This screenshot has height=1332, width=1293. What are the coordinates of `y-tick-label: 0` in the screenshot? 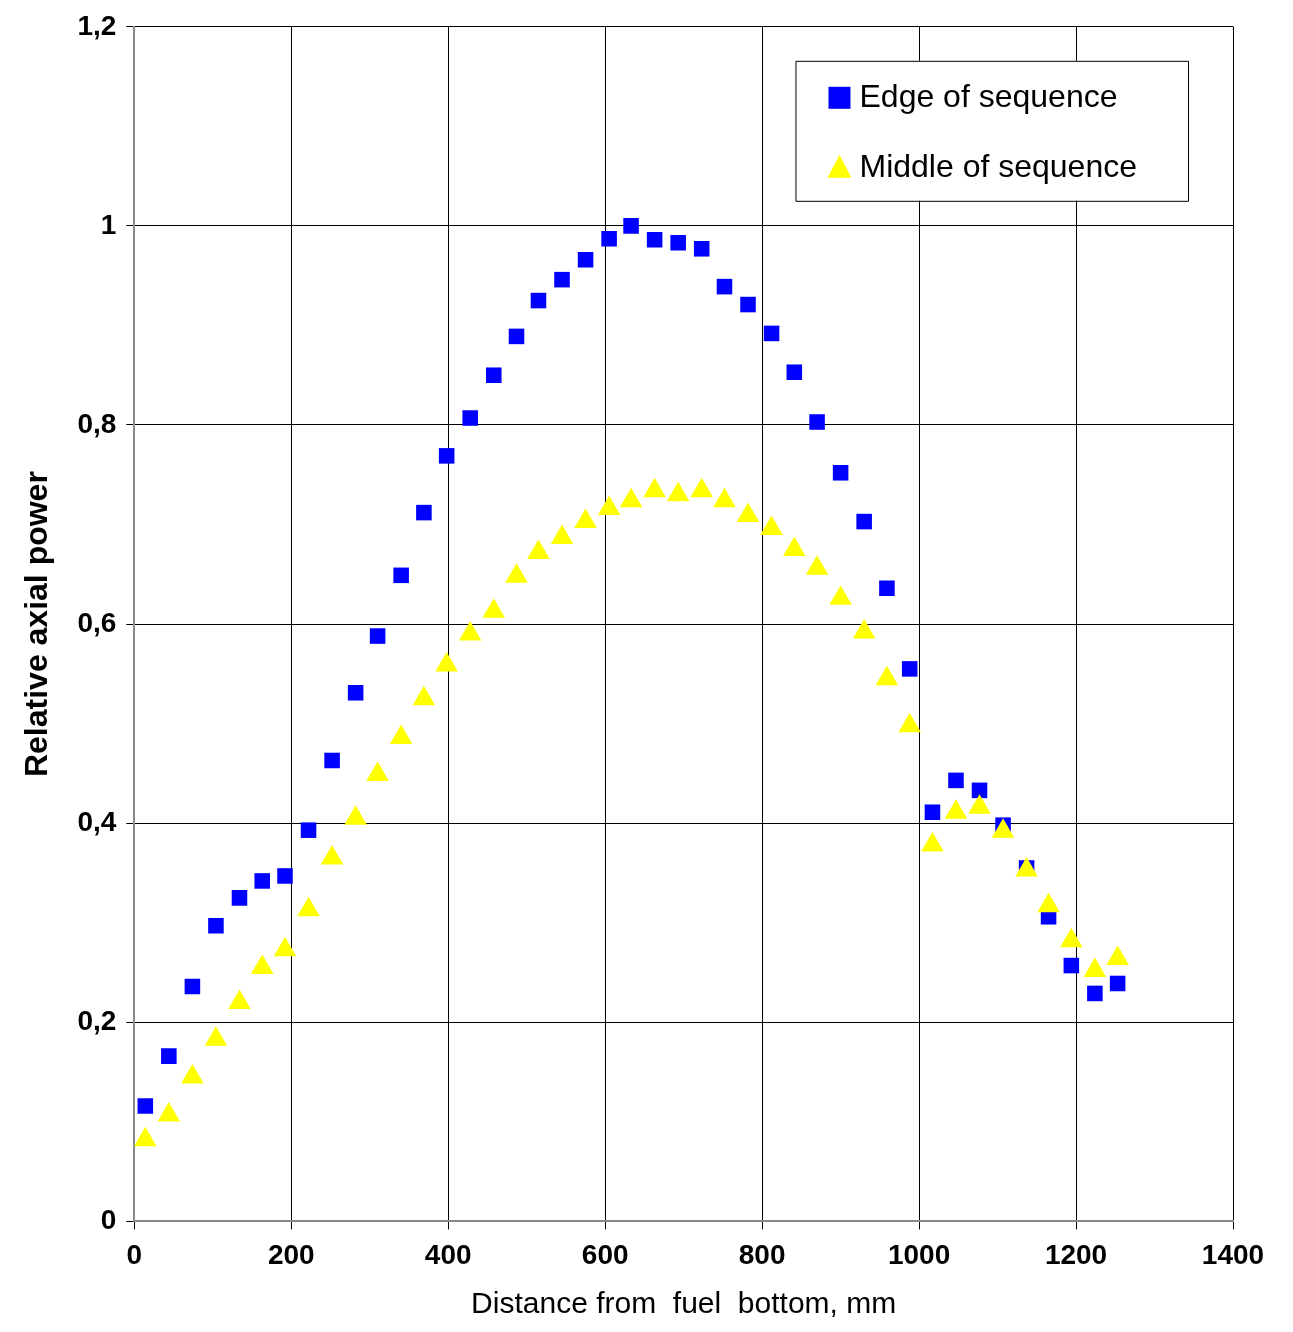 It's located at (108, 1220).